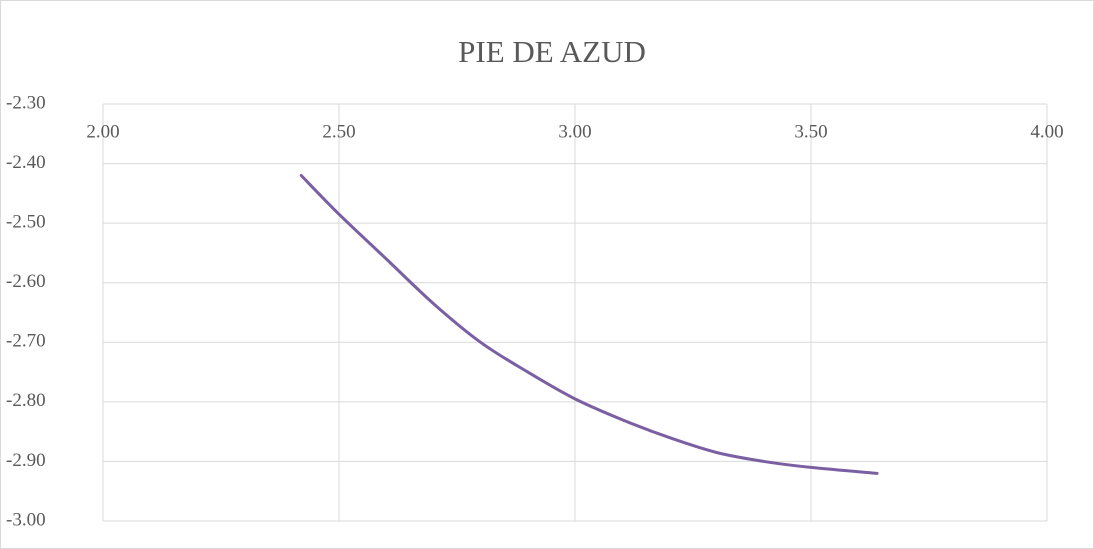  I want to click on y-tick-label: -2.80, so click(26, 400).